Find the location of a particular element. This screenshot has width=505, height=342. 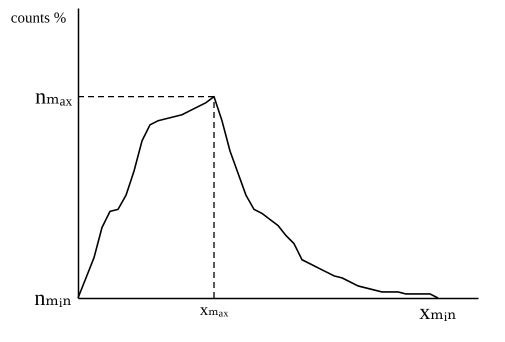

y-axis-title: counts % is located at coordinates (38, 18).